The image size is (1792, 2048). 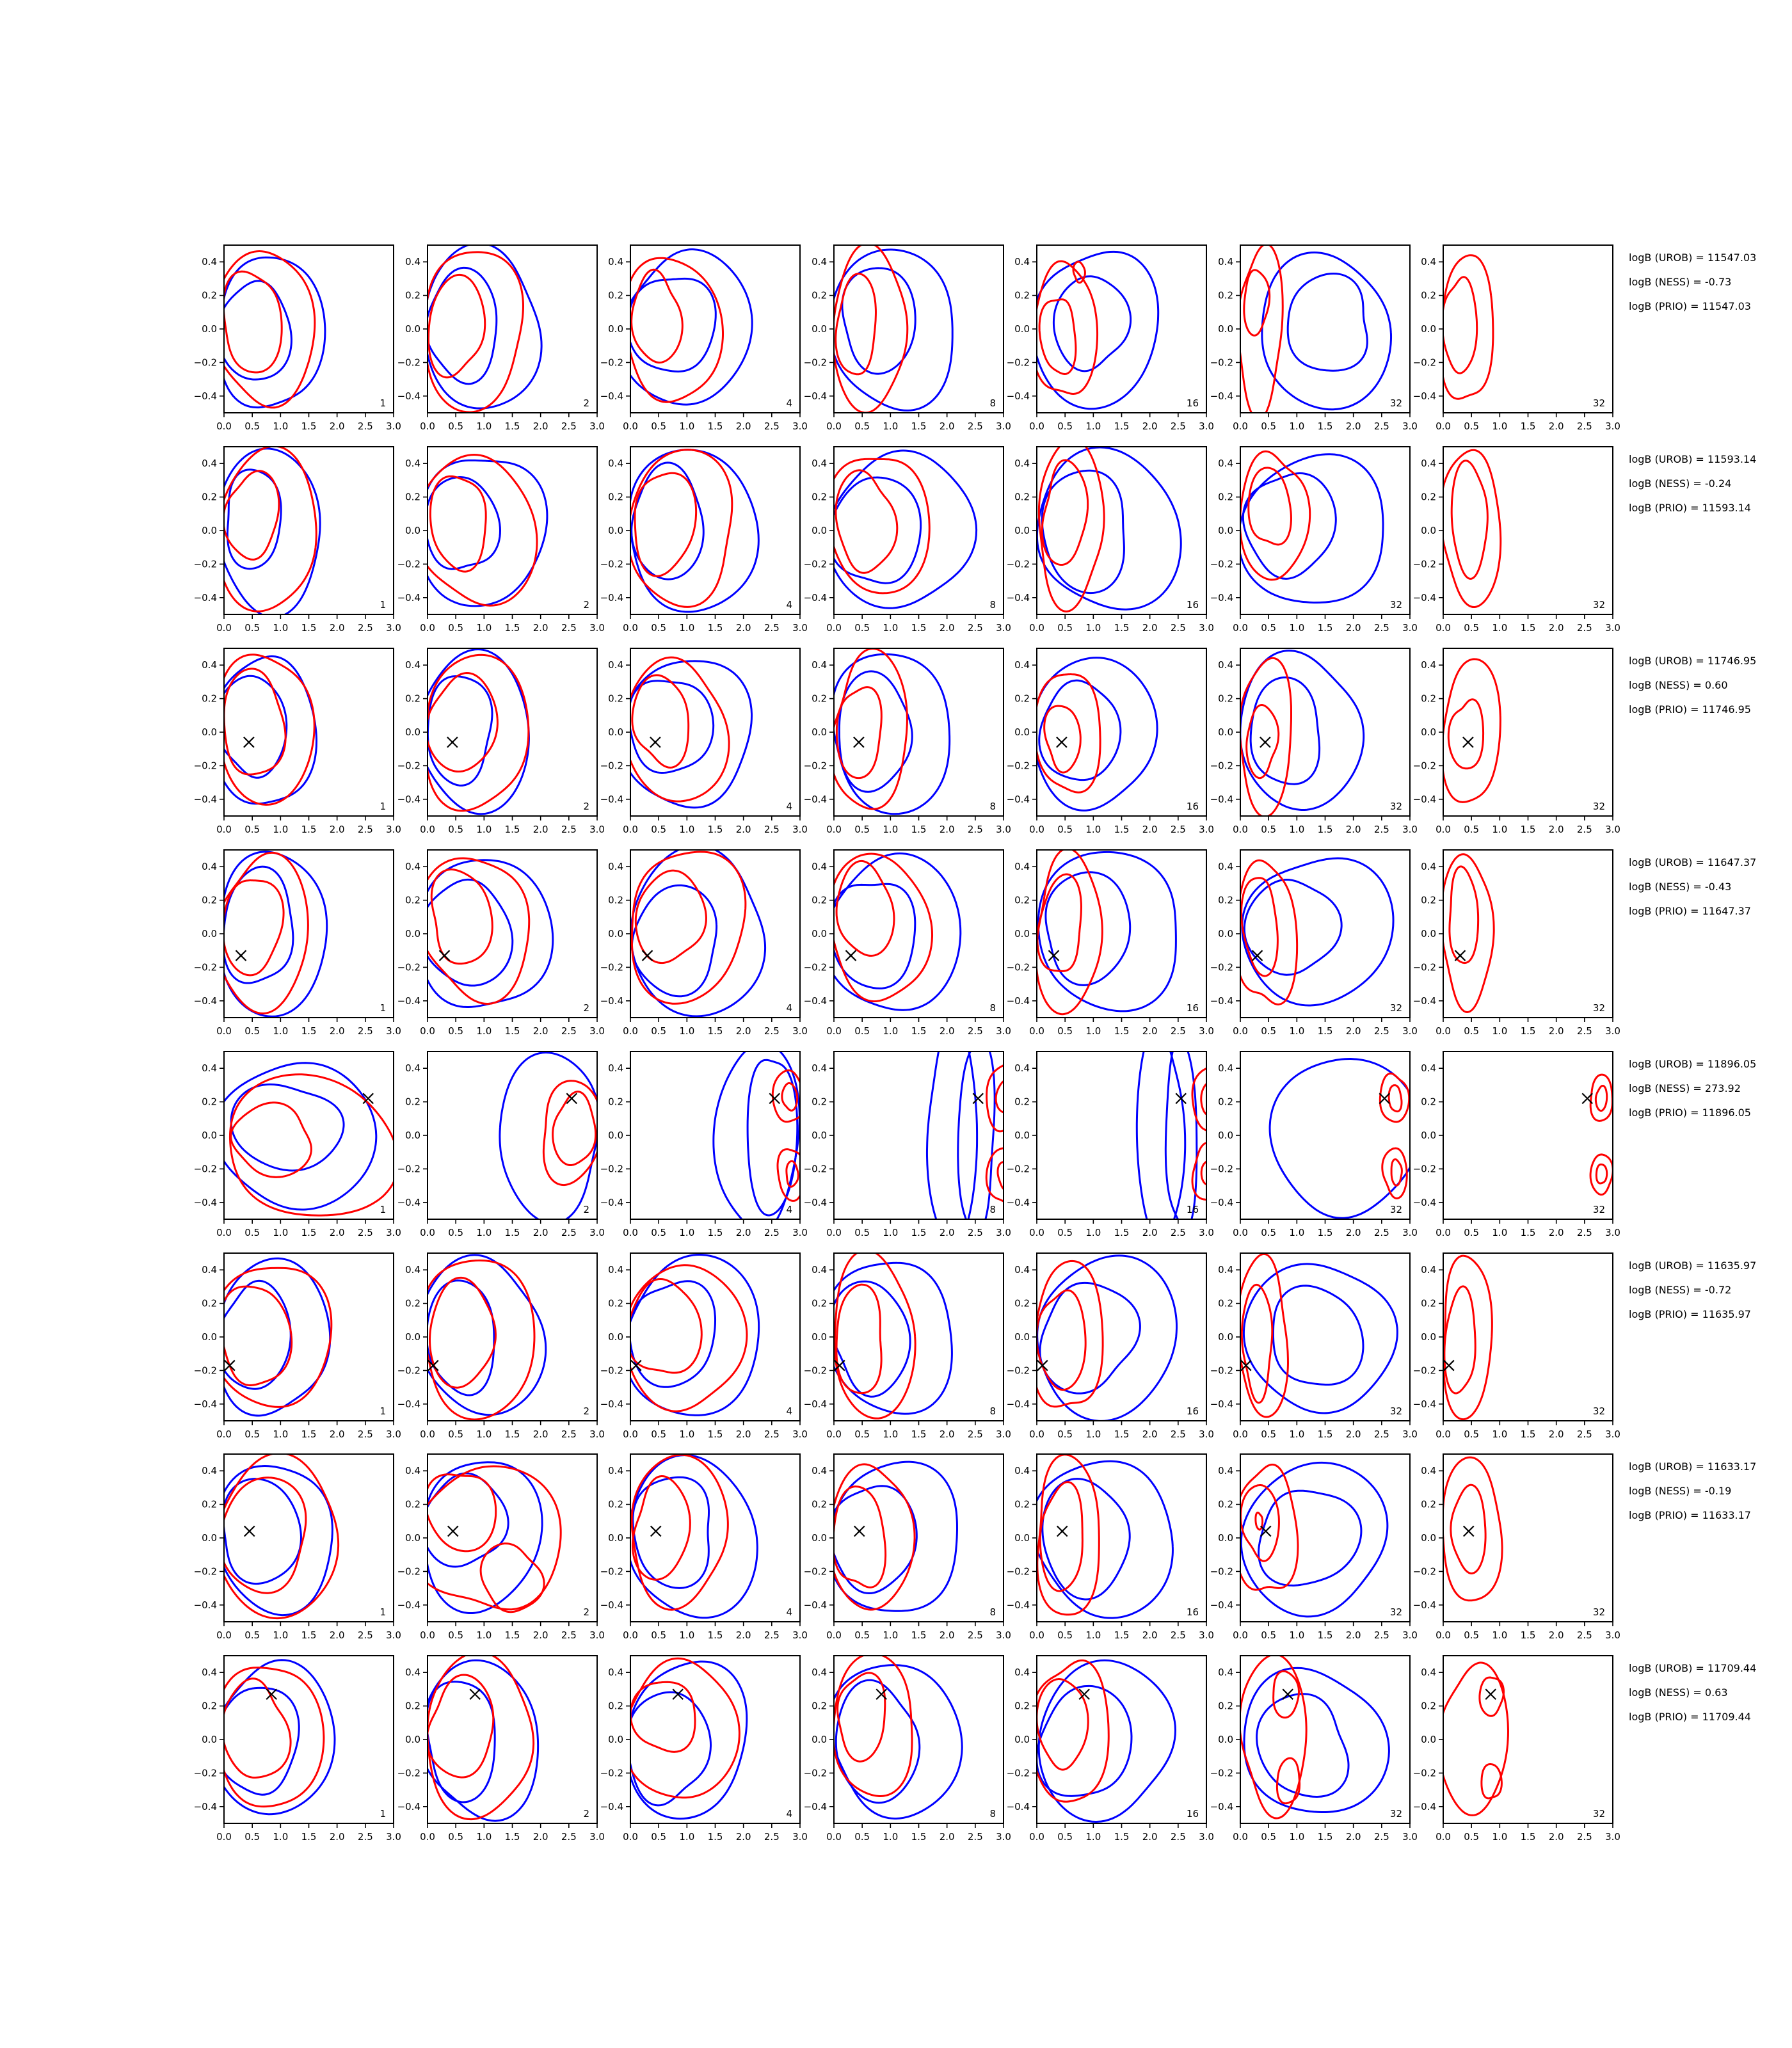 I want to click on subplot-r8-c7: 0.0 0.5 1.0 1.5 2.0 2.5 3.0 0.4 0.2 0.0 −0.2 −0.4 32, so click(x=1516, y=1749).